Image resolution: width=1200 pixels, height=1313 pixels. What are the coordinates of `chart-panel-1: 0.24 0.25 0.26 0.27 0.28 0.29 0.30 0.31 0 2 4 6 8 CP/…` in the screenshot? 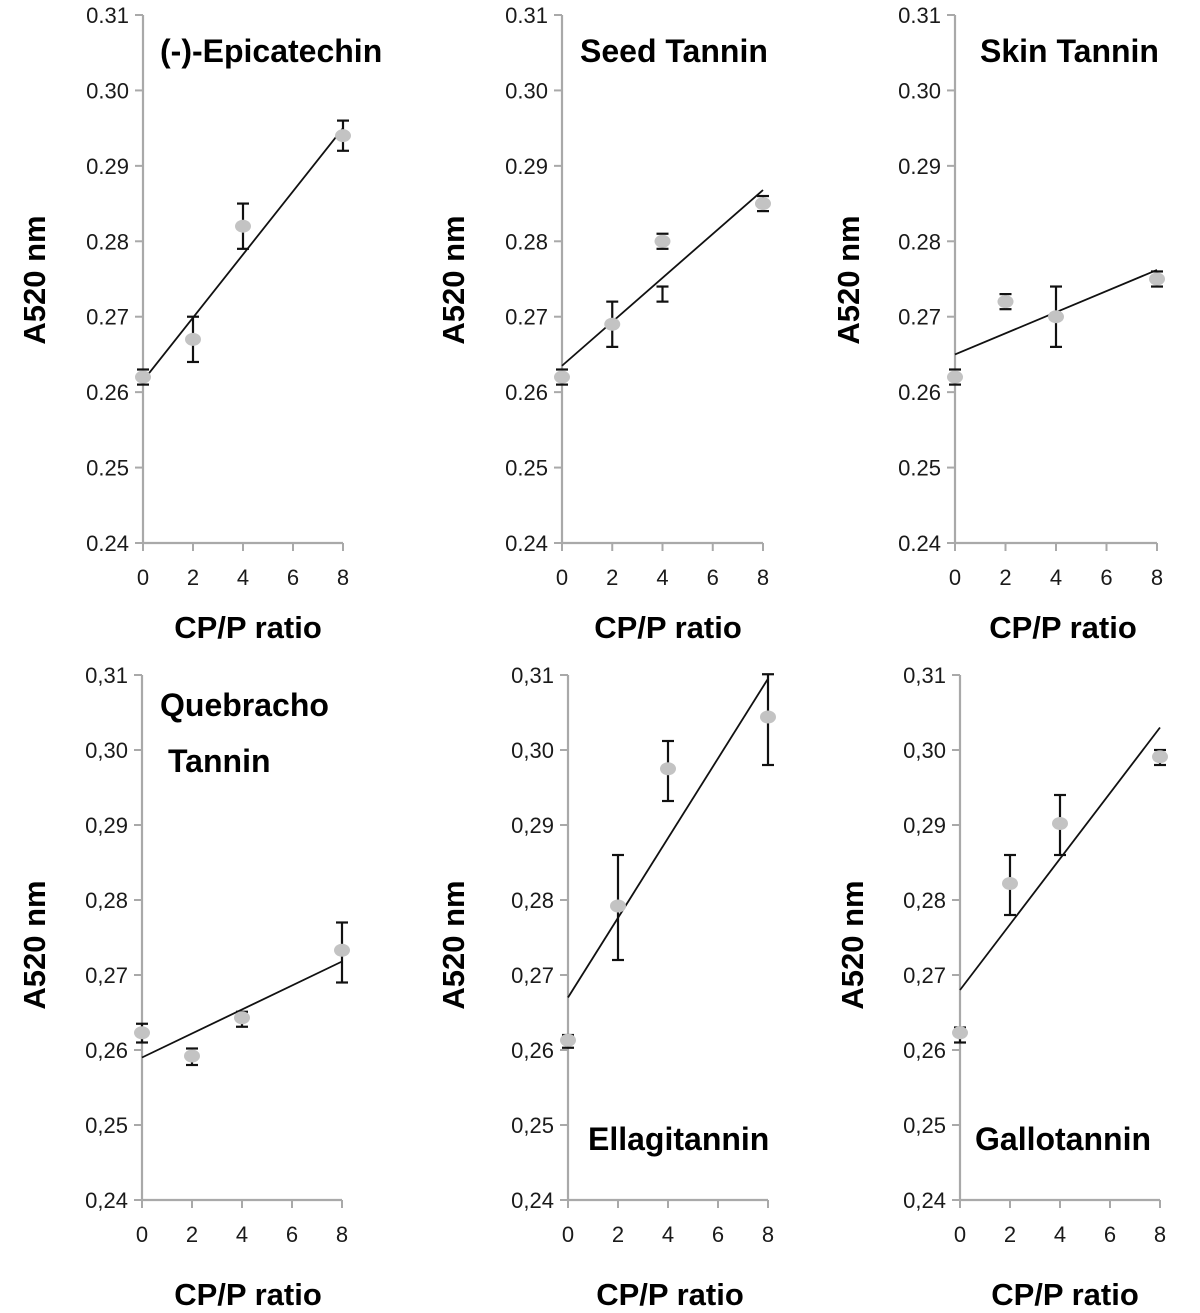 It's located at (199, 324).